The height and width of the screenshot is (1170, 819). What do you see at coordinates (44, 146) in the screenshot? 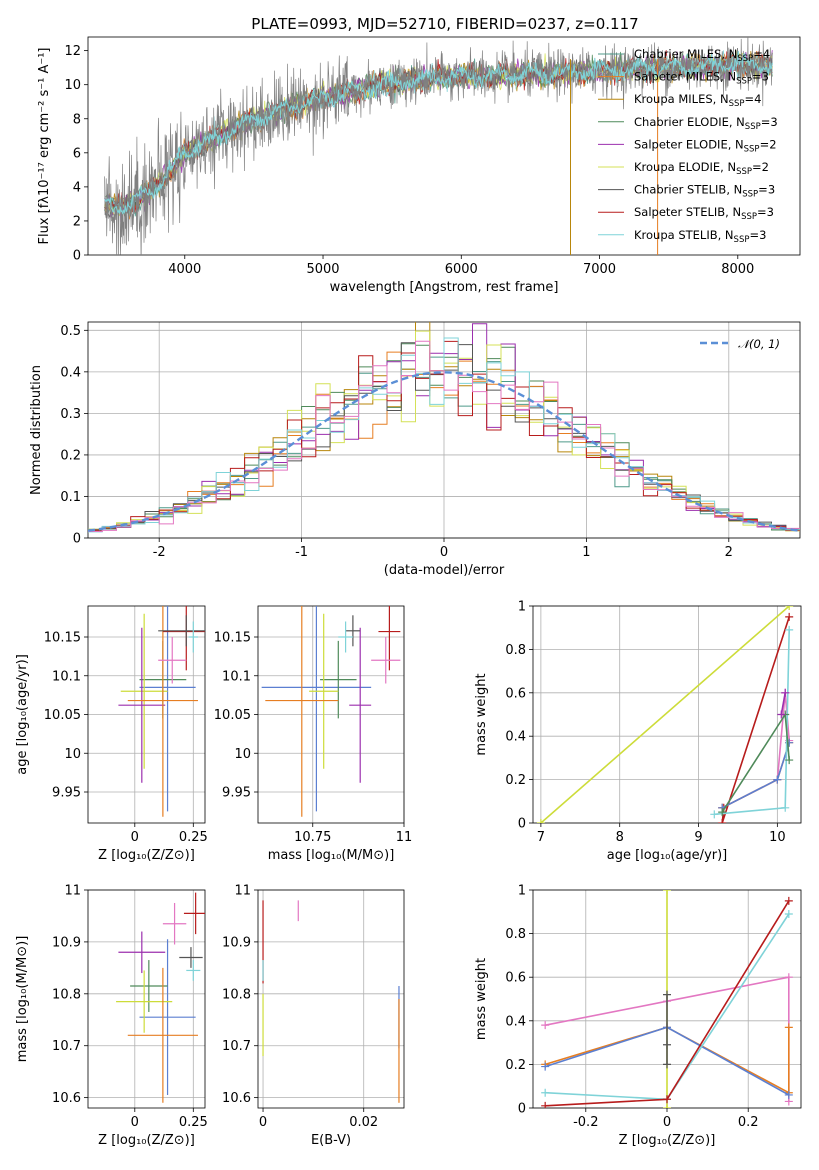
I see `y-axis-label: Flux [fλ10⁻¹⁷ erg cm⁻² s⁻¹ A⁻¹]` at bounding box center [44, 146].